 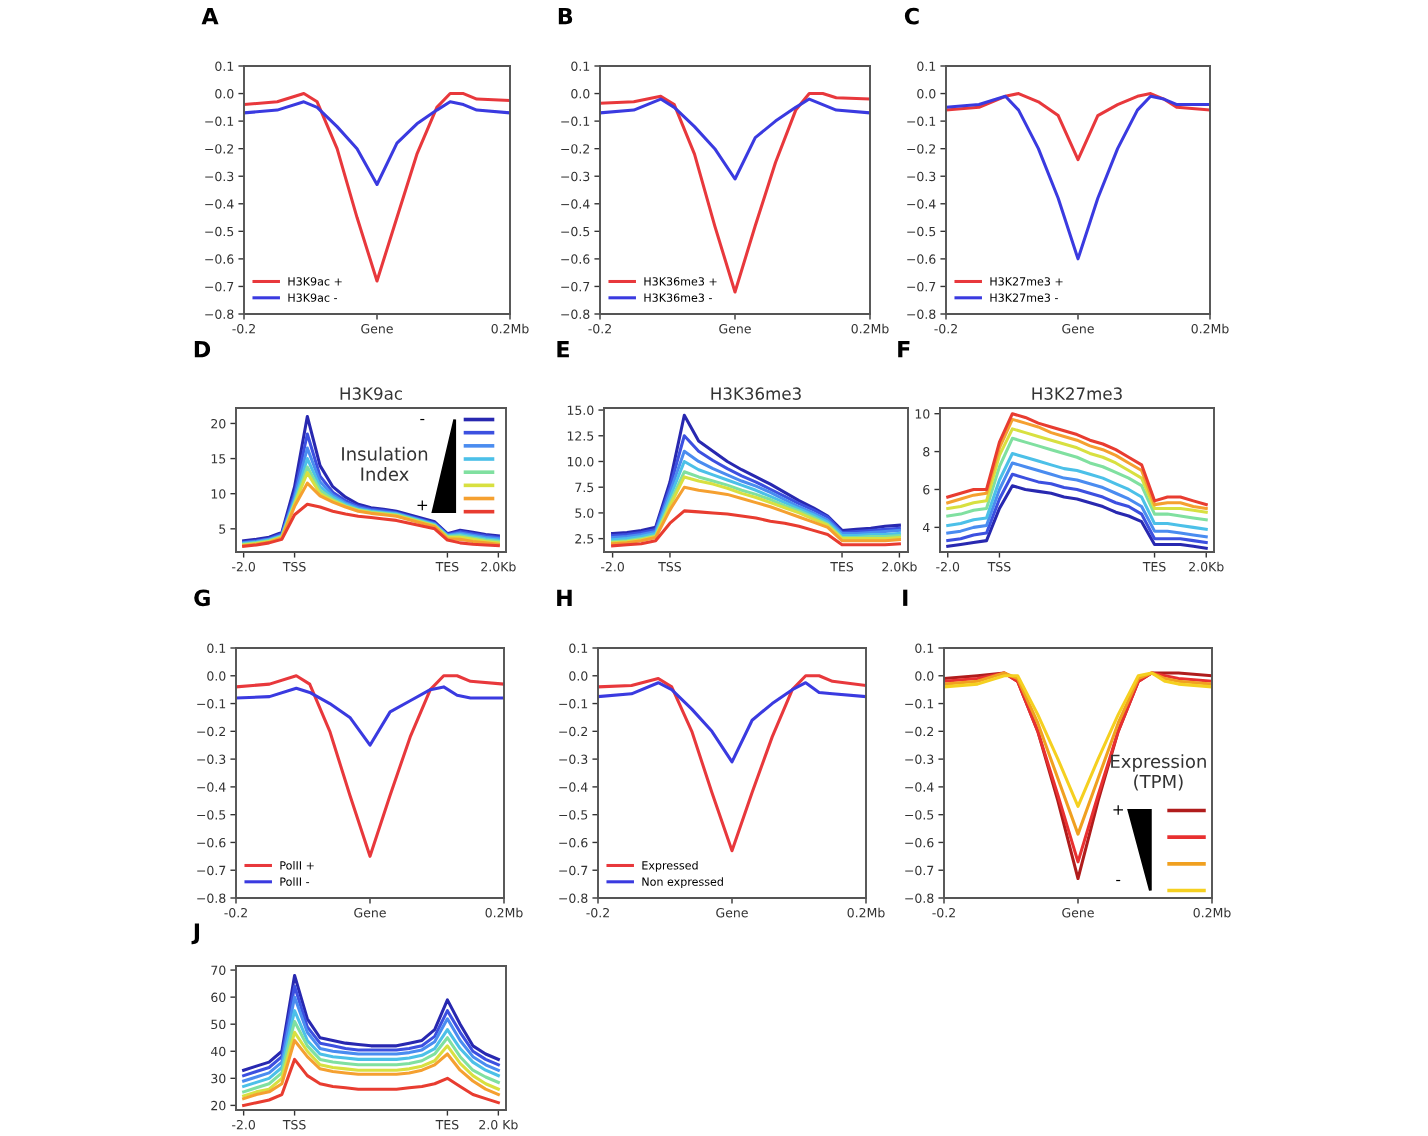 I want to click on chart-title: H3K27me3, so click(x=1077, y=393).